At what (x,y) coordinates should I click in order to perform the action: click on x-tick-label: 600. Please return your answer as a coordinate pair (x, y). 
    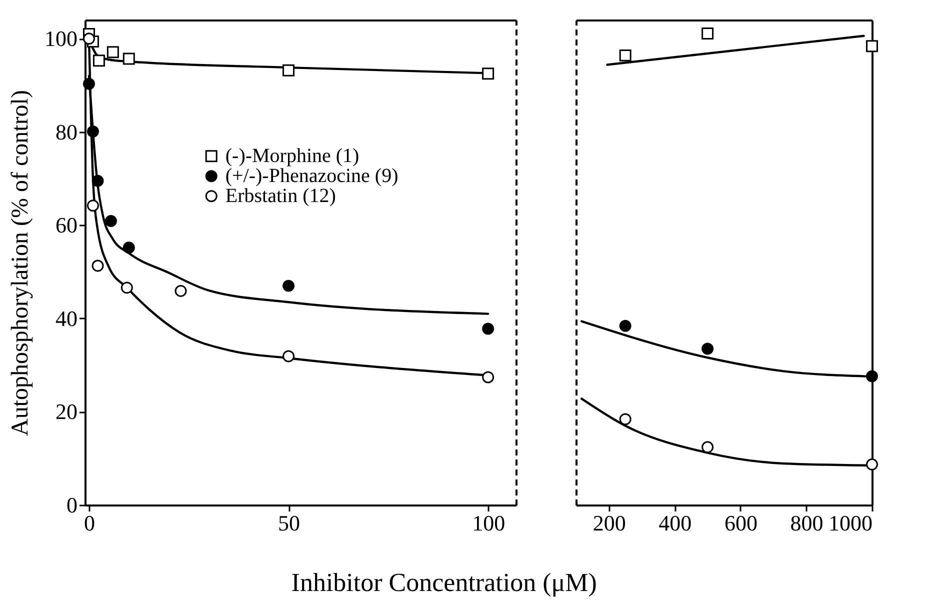
    Looking at the image, I should click on (741, 523).